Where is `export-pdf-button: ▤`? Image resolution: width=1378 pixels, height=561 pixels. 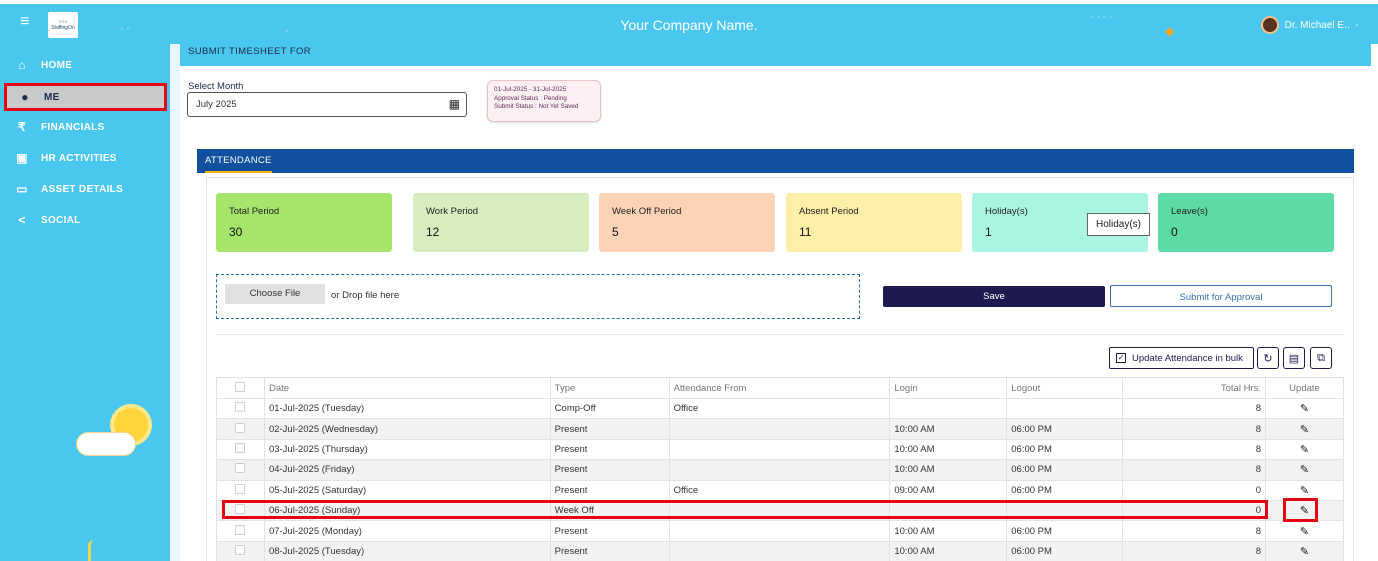 export-pdf-button: ▤ is located at coordinates (1294, 358).